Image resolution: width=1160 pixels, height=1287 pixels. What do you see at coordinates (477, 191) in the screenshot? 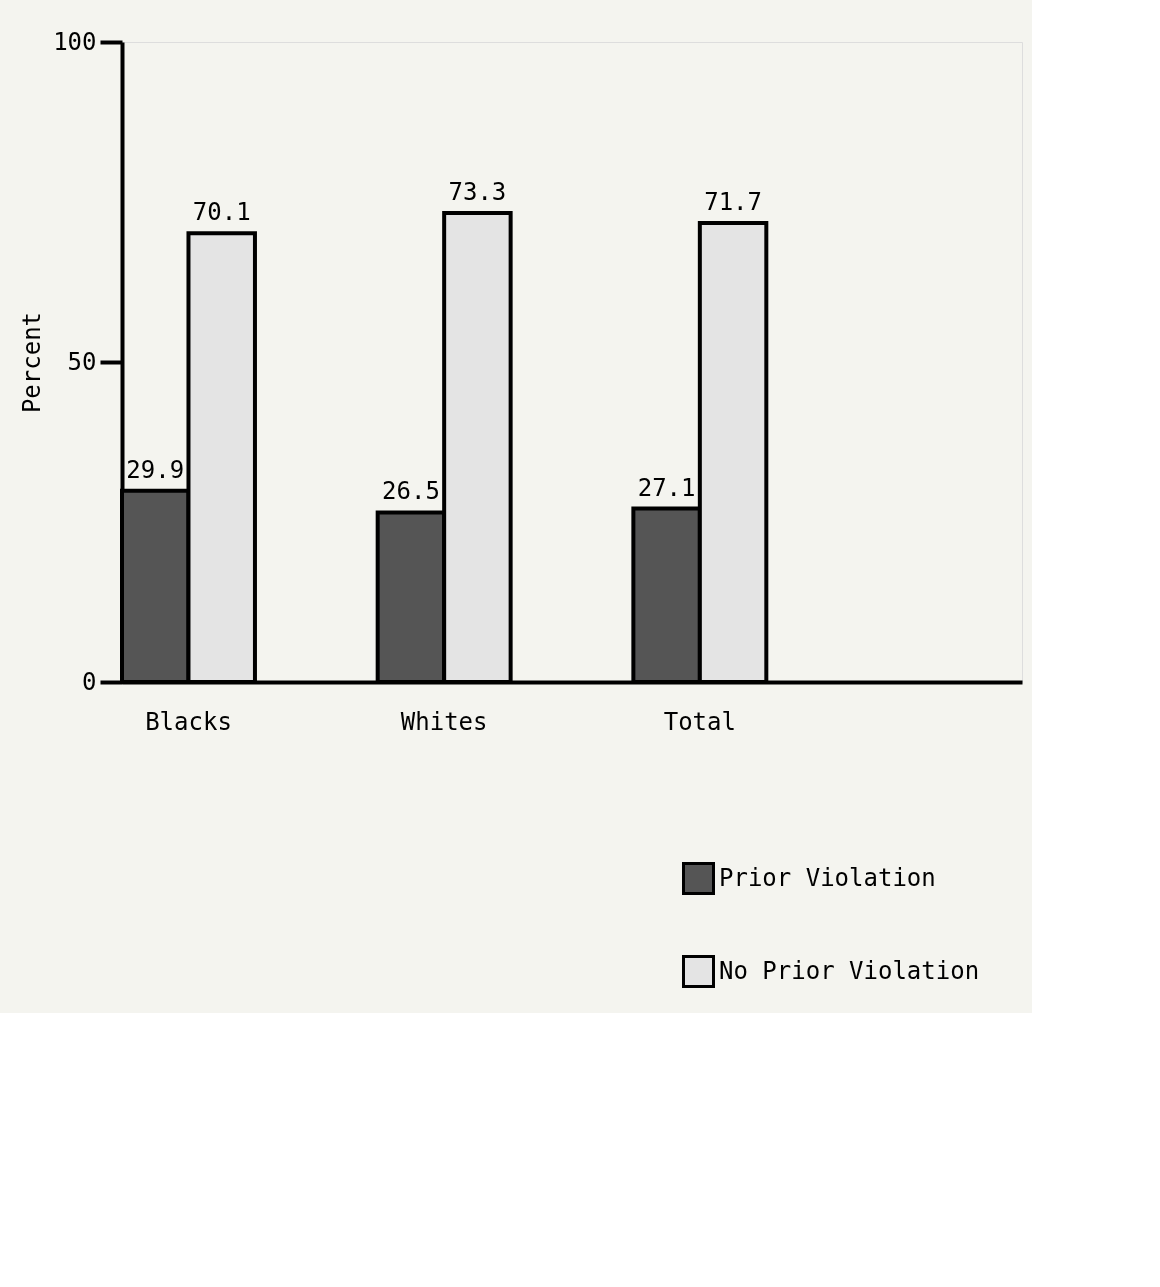
I see `data-label: 73.3` at bounding box center [477, 191].